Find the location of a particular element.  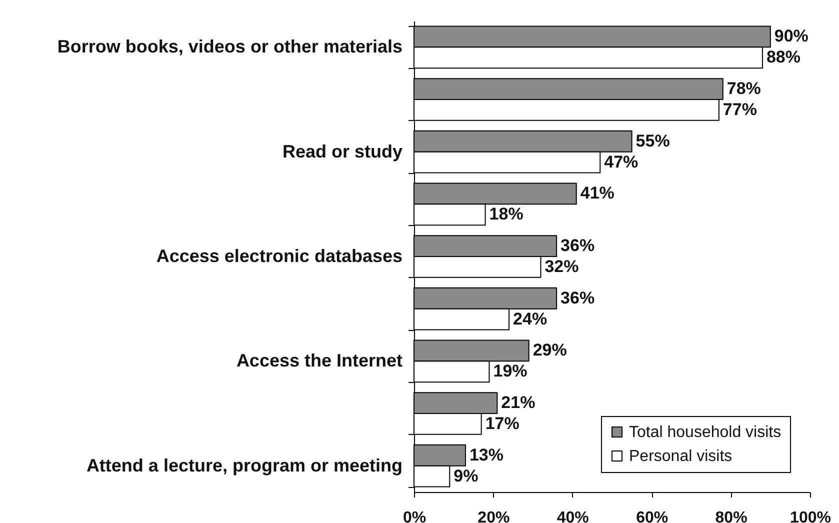

legend-label: Total household visits is located at coordinates (705, 432).